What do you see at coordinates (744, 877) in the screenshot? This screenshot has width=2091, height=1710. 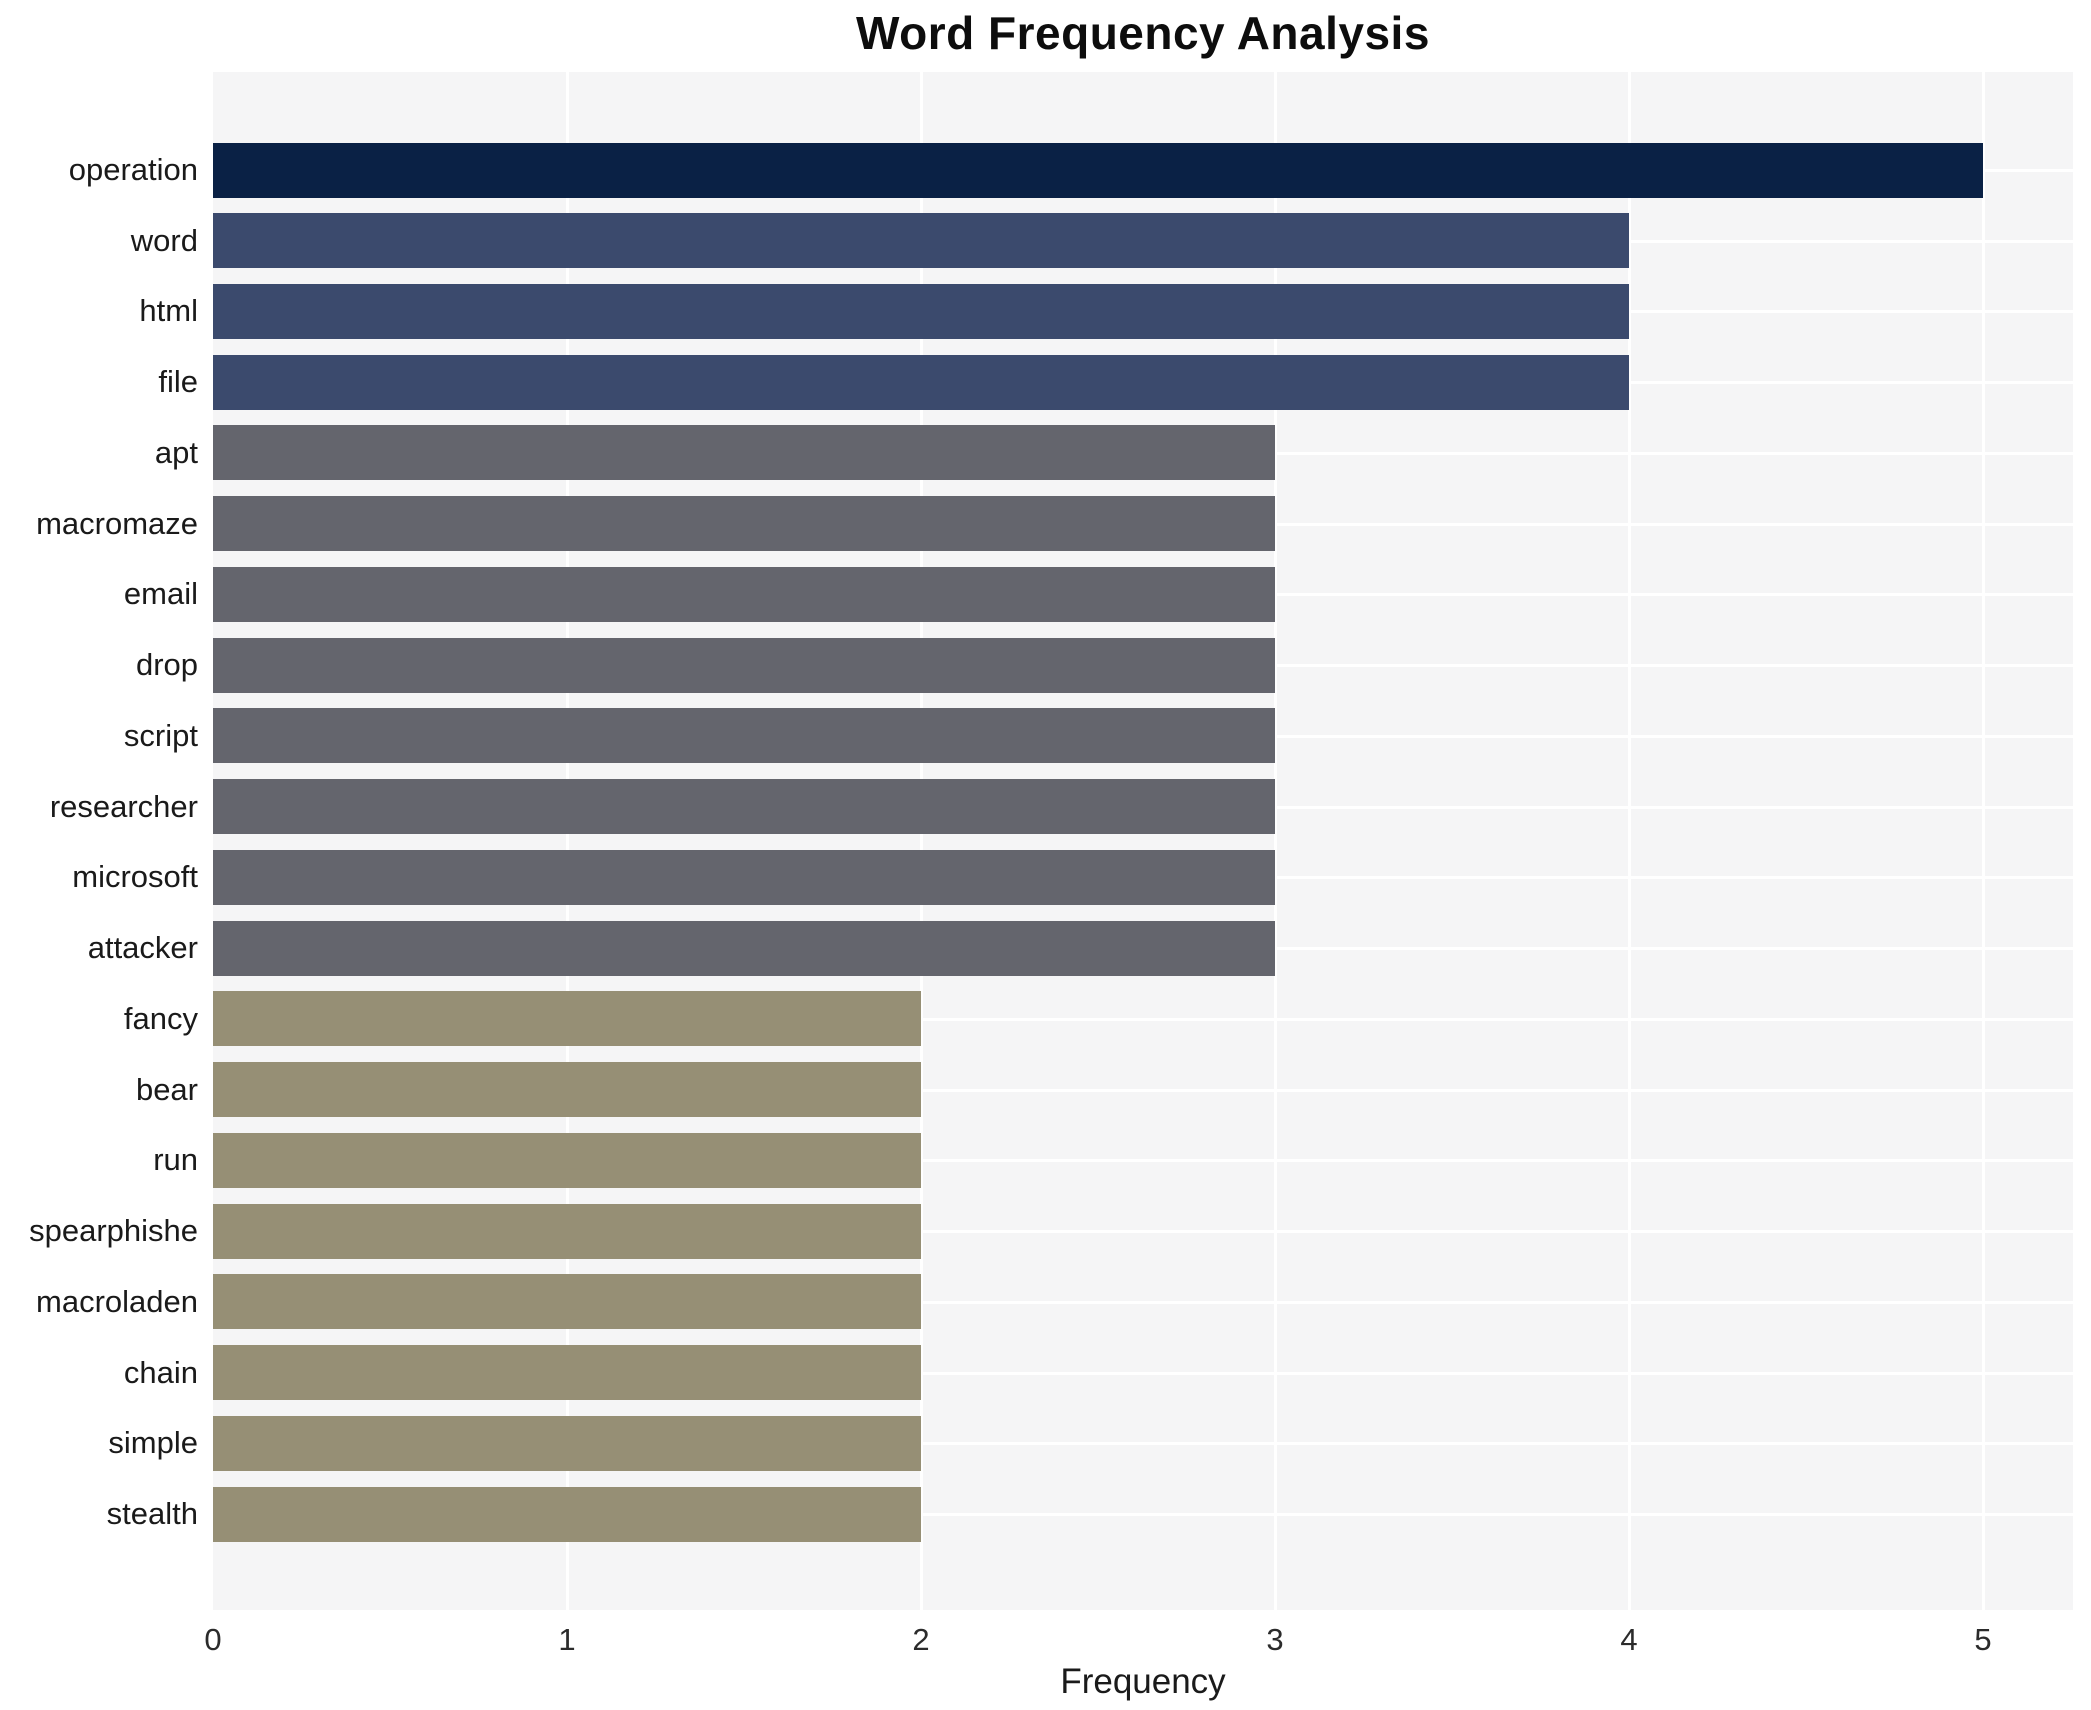 I see `bar-microsoft` at bounding box center [744, 877].